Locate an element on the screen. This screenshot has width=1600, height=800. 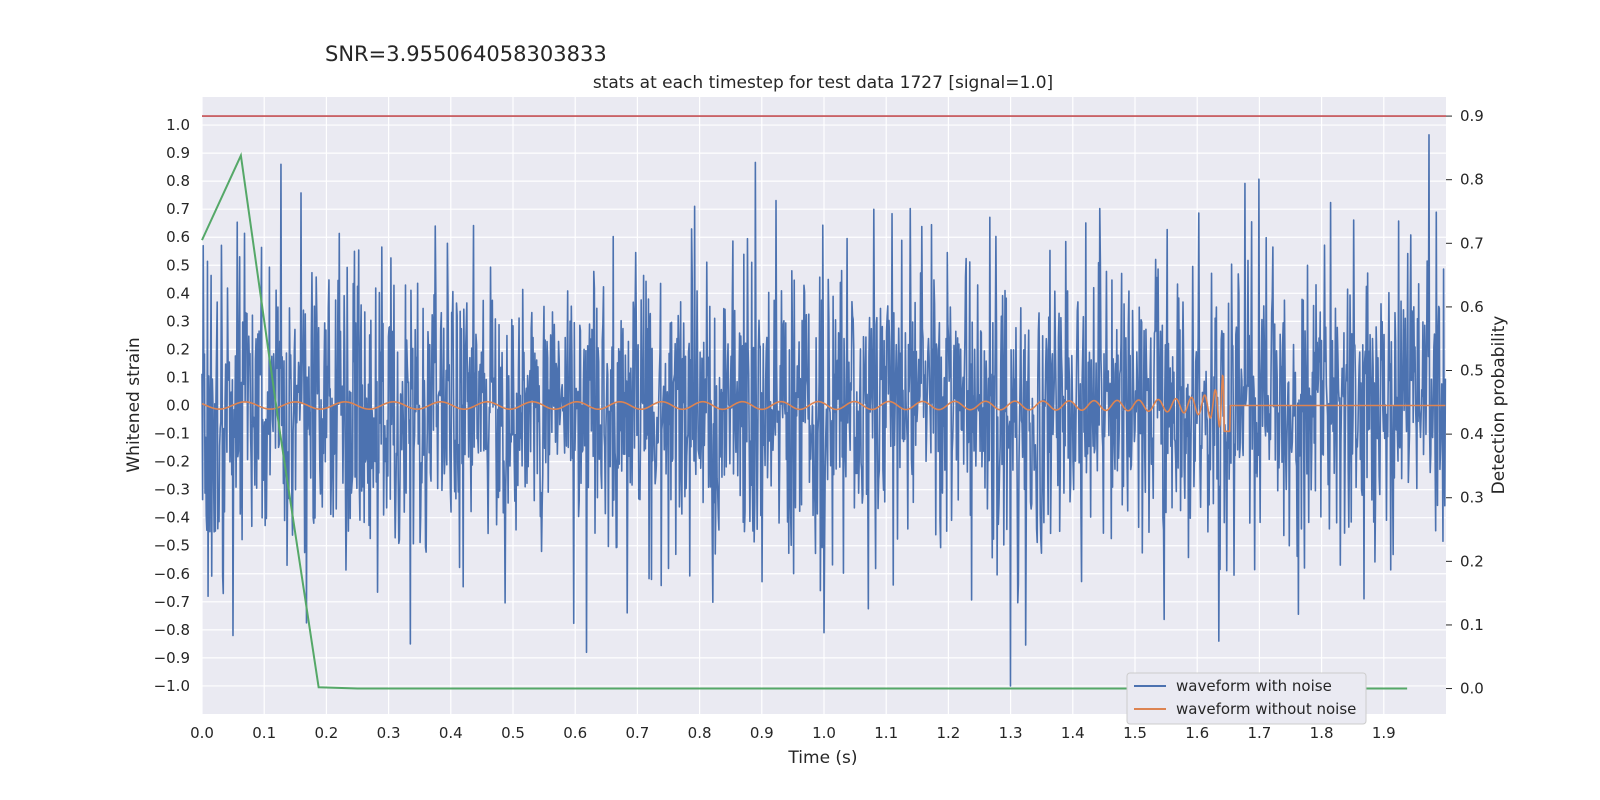
x-tick-label: 0.7 is located at coordinates (637, 733).